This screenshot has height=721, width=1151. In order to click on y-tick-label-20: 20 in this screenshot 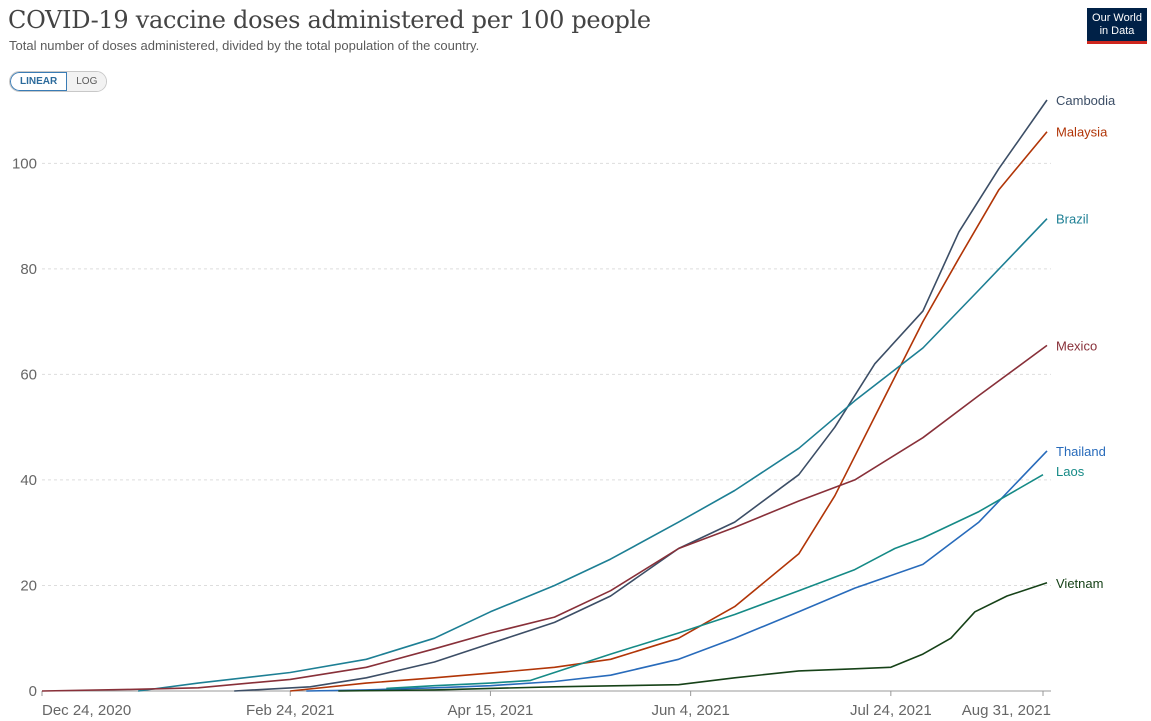, I will do `click(28, 585)`.